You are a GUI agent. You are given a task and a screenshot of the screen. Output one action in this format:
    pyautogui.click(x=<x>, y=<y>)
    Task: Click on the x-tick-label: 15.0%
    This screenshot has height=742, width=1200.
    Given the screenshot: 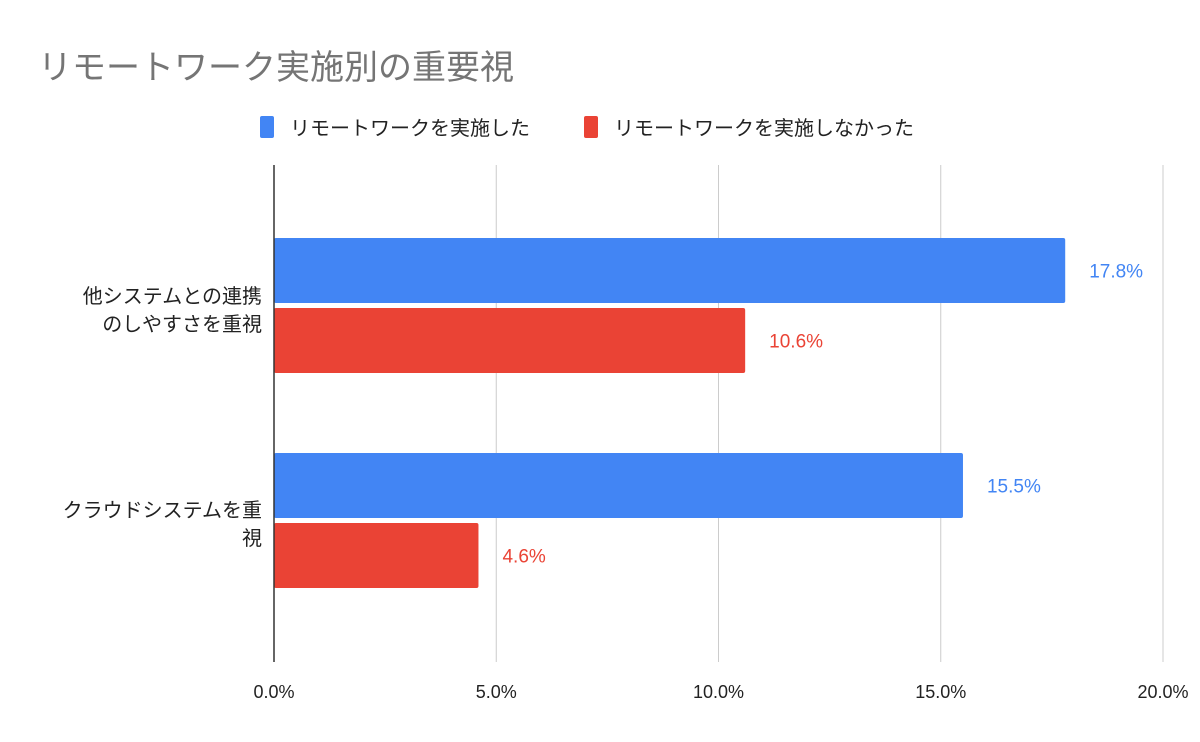 What is the action you would take?
    pyautogui.click(x=940, y=692)
    